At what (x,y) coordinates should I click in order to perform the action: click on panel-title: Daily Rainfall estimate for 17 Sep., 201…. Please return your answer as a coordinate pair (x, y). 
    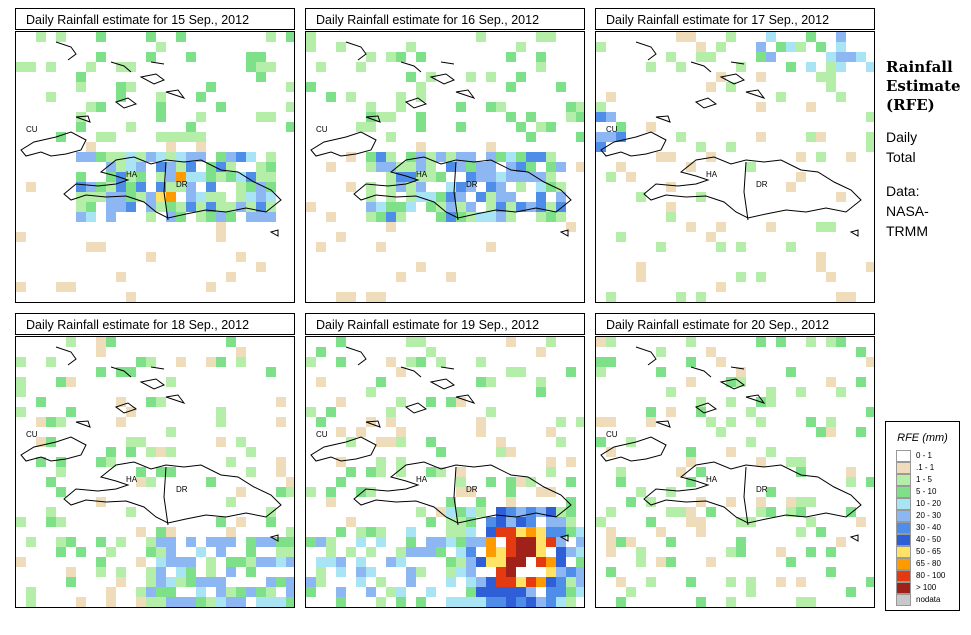
    Looking at the image, I should click on (735, 19).